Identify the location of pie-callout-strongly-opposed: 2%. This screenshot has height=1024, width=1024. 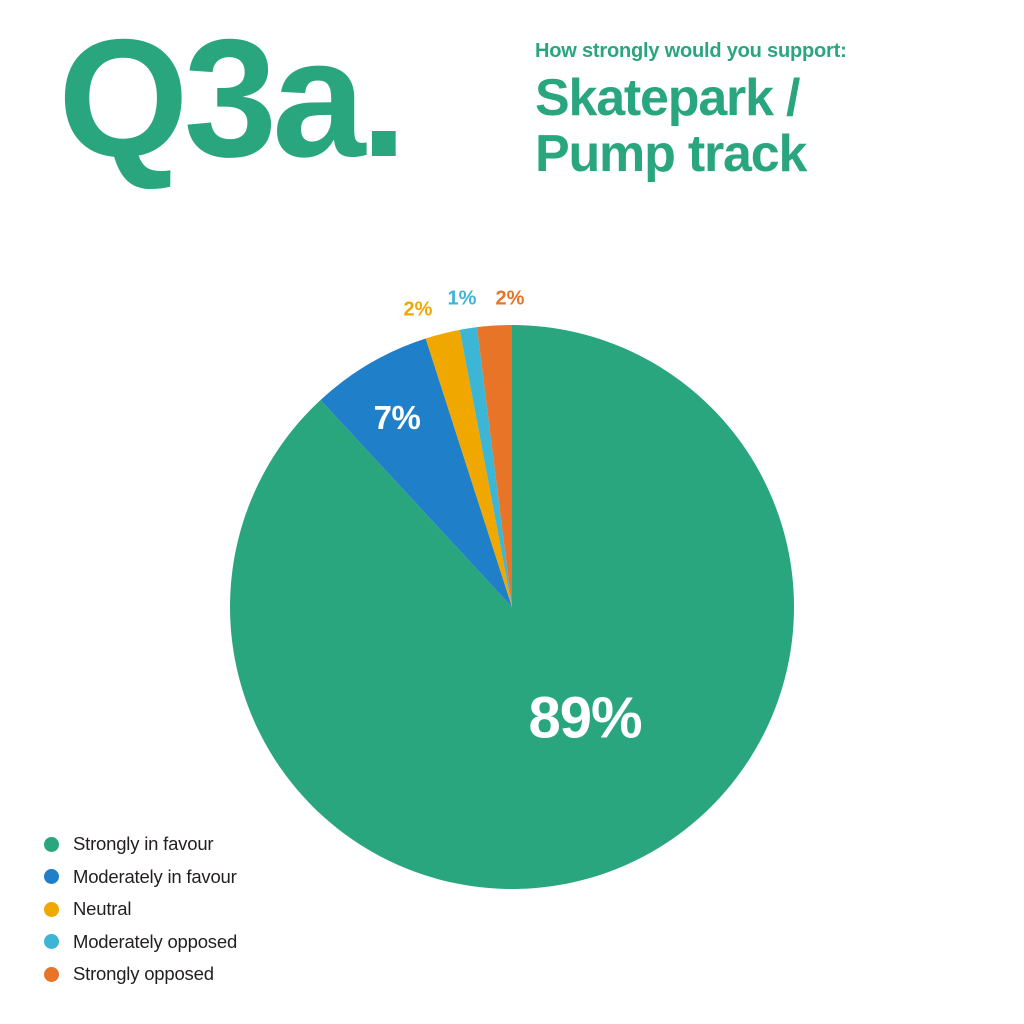
(510, 298).